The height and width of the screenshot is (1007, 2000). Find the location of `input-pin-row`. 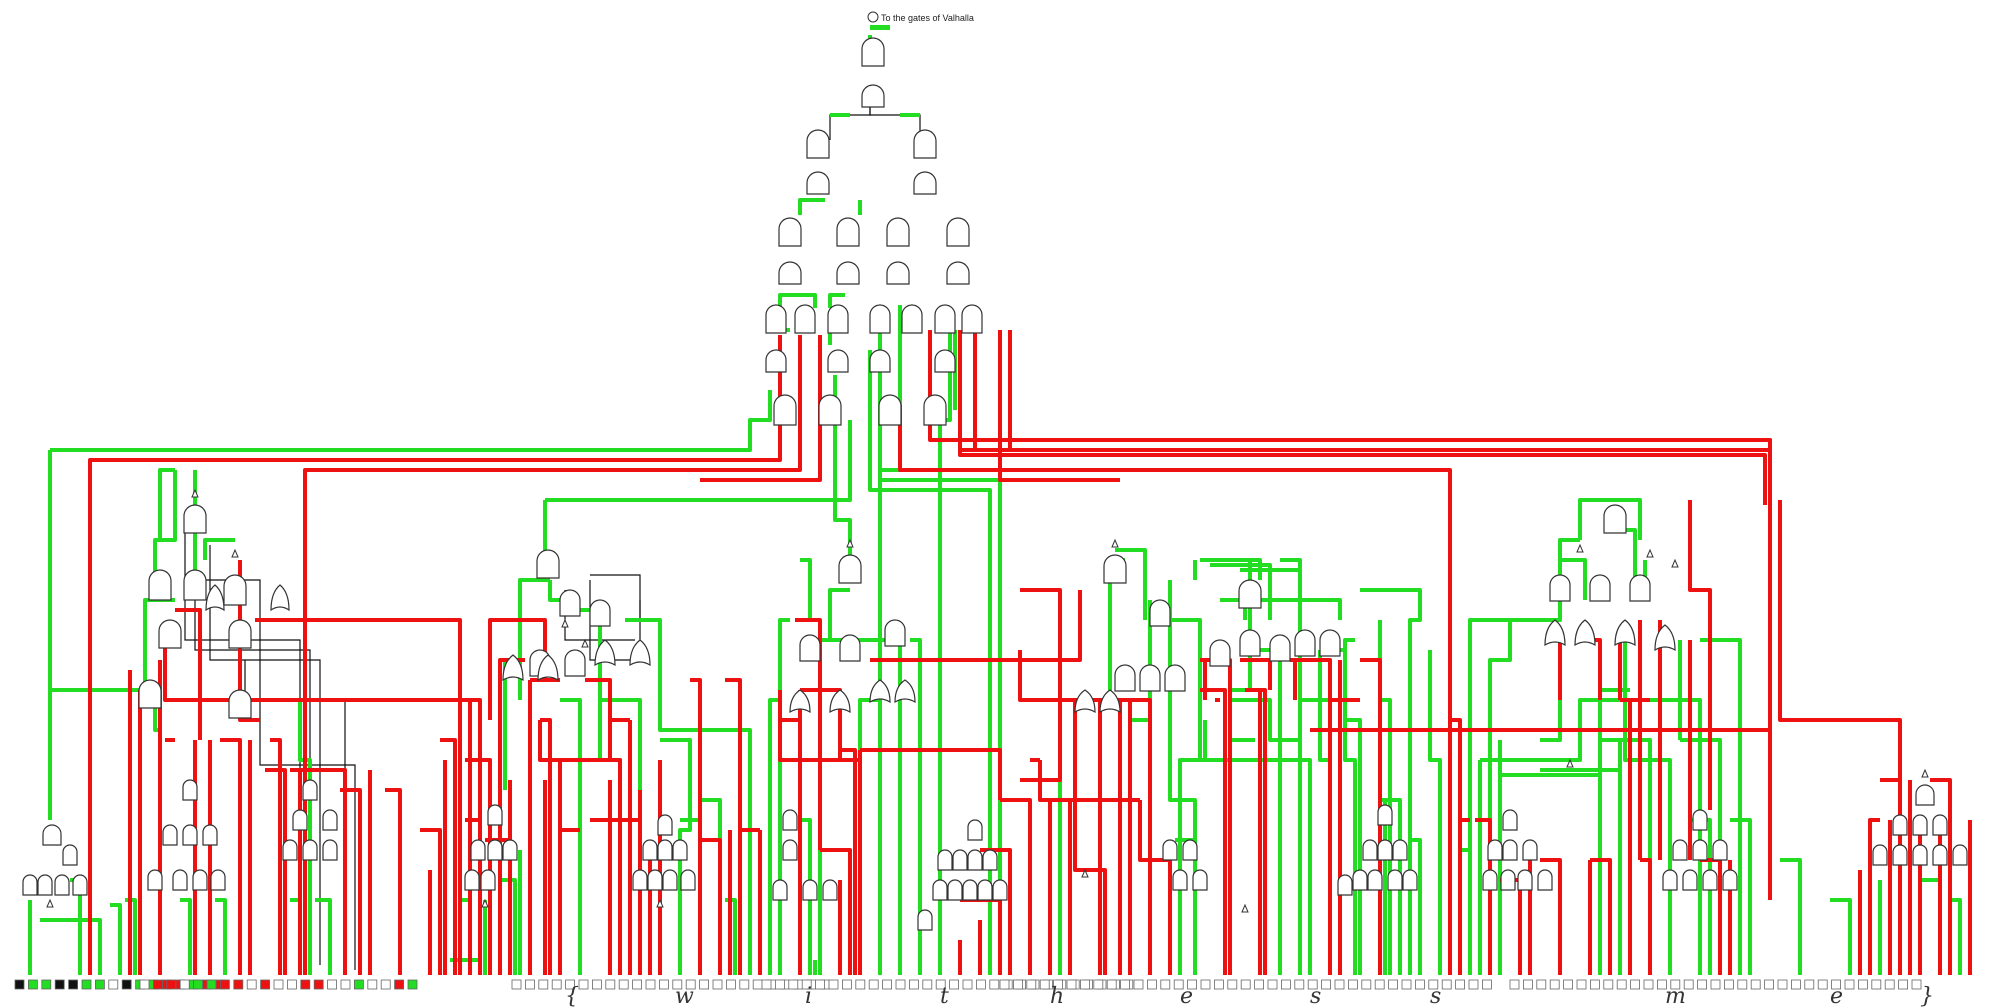

input-pin-row is located at coordinates (968, 984).